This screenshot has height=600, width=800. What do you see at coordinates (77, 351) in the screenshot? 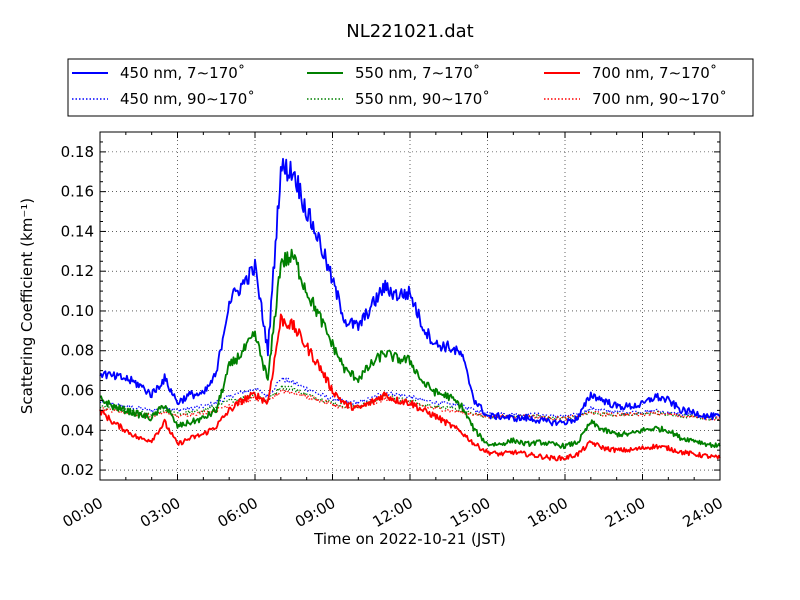
I see `y-tick-label: 0.08` at bounding box center [77, 351].